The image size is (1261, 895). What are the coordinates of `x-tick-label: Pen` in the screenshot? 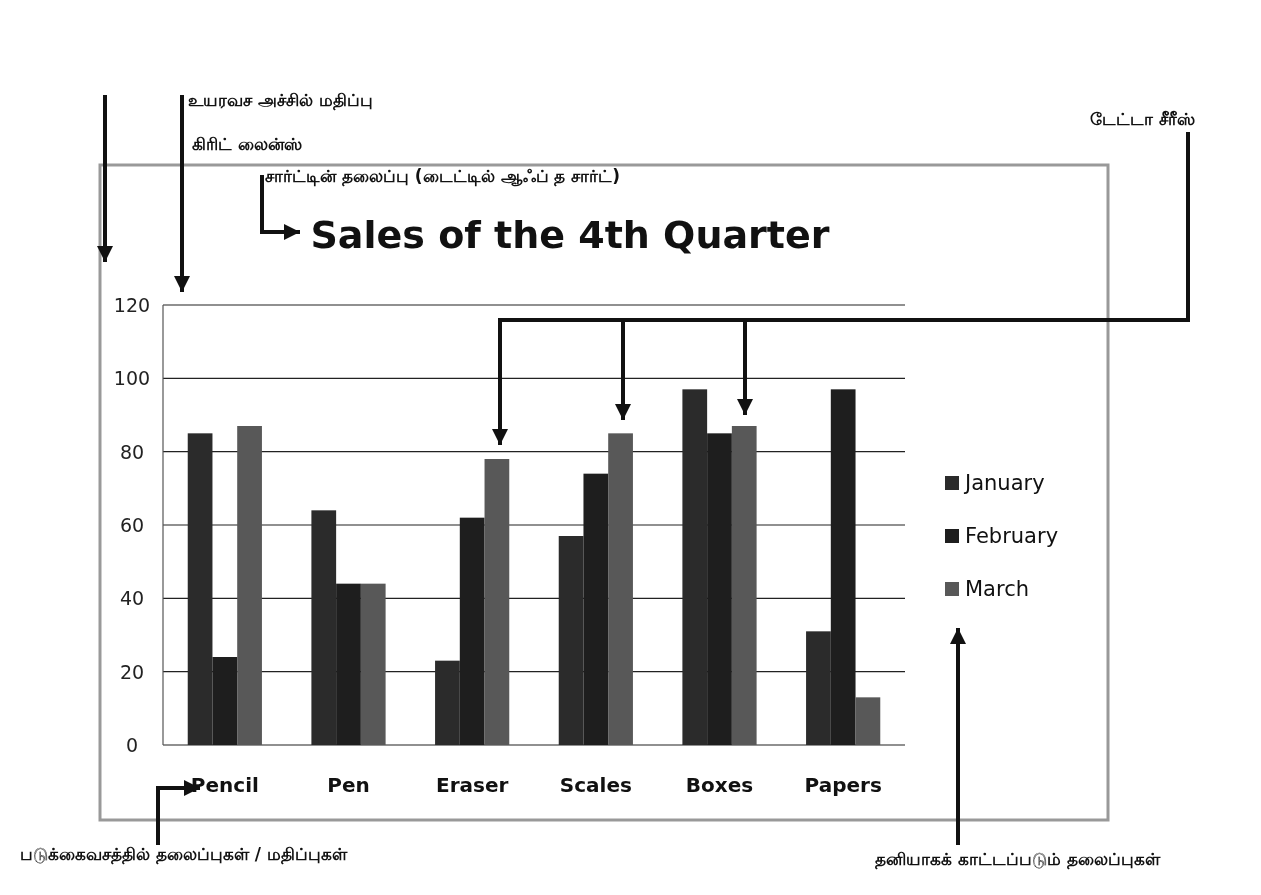 It's located at (348, 785).